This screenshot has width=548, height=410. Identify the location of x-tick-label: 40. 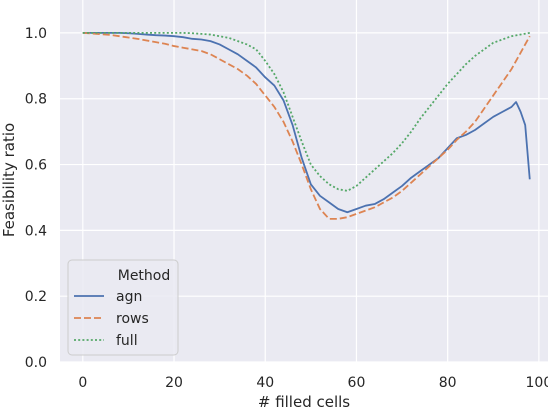
(265, 383).